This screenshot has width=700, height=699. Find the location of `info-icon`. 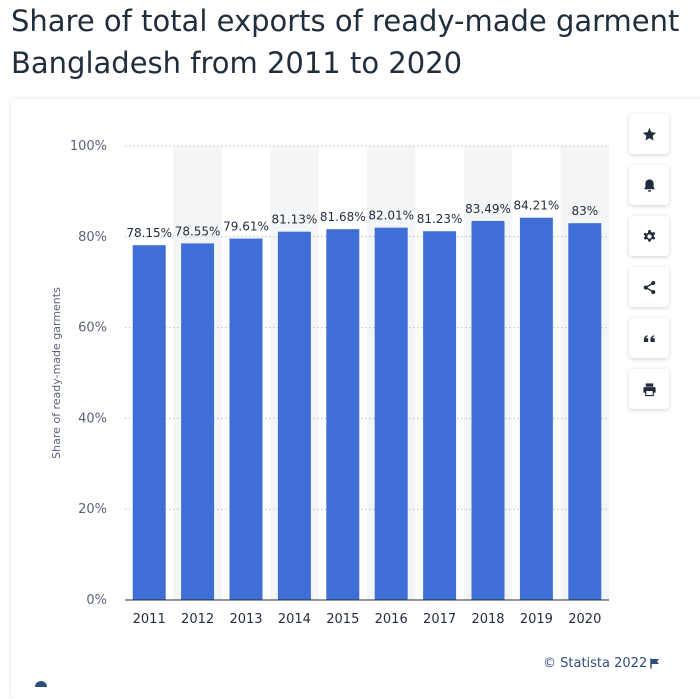

info-icon is located at coordinates (41, 684).